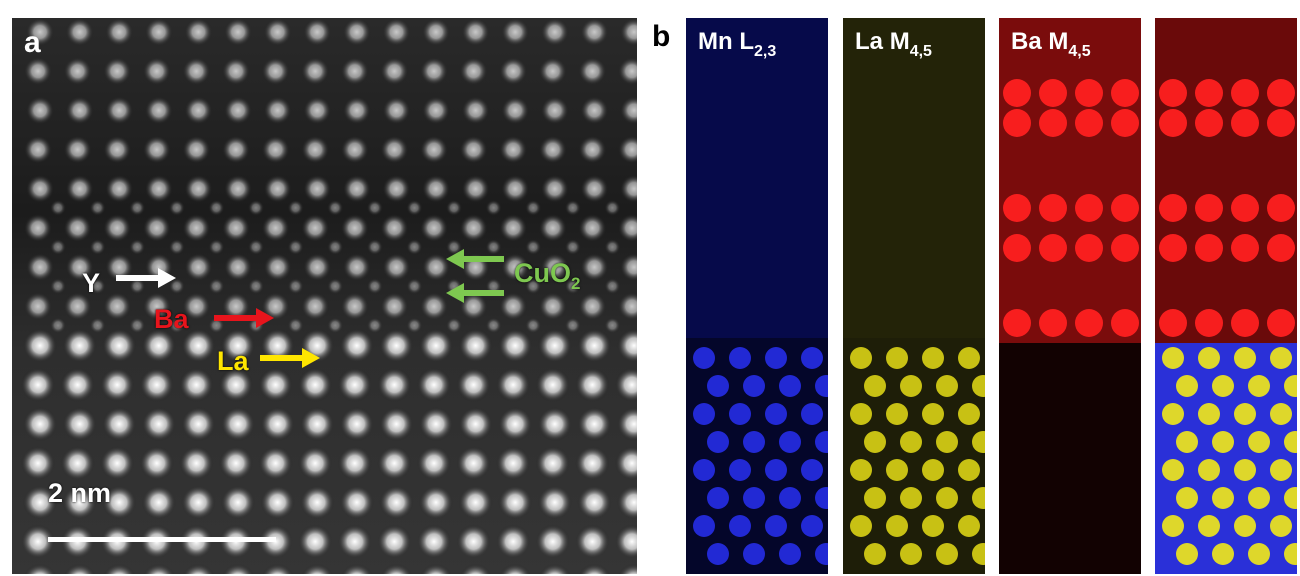 The height and width of the screenshot is (576, 1300). Describe the element at coordinates (1051, 44) in the screenshot. I see `ba-map-title: Ba M4,5` at that location.